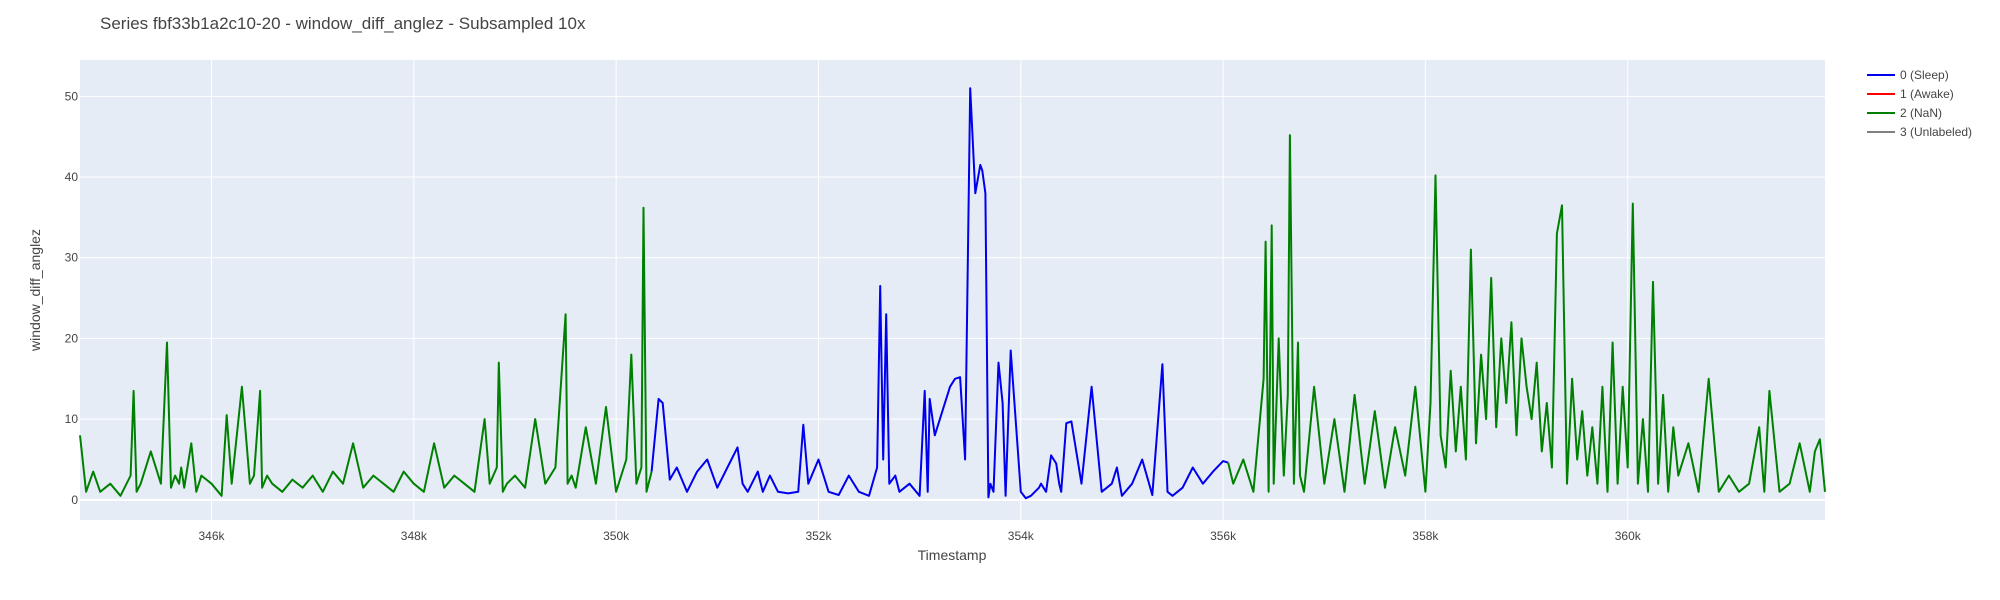 The image size is (2000, 600). What do you see at coordinates (72, 419) in the screenshot?
I see `y-tick-label: 10` at bounding box center [72, 419].